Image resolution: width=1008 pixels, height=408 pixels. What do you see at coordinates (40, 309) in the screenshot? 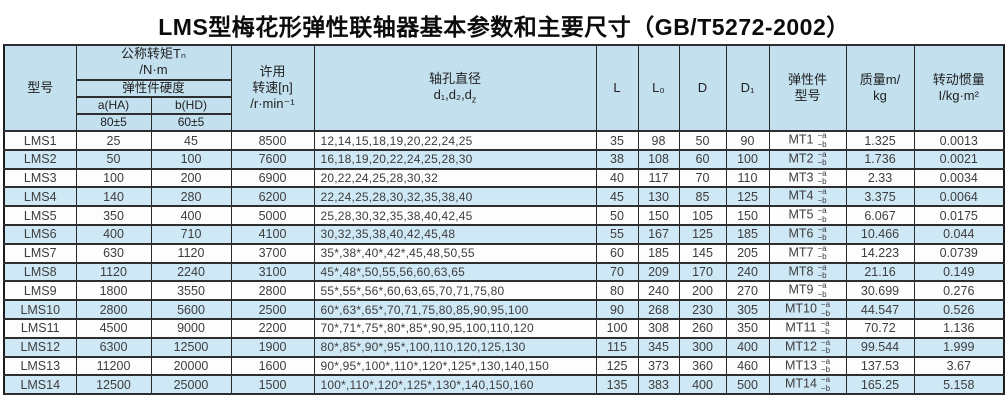
I see `cell-model: LMS10` at bounding box center [40, 309].